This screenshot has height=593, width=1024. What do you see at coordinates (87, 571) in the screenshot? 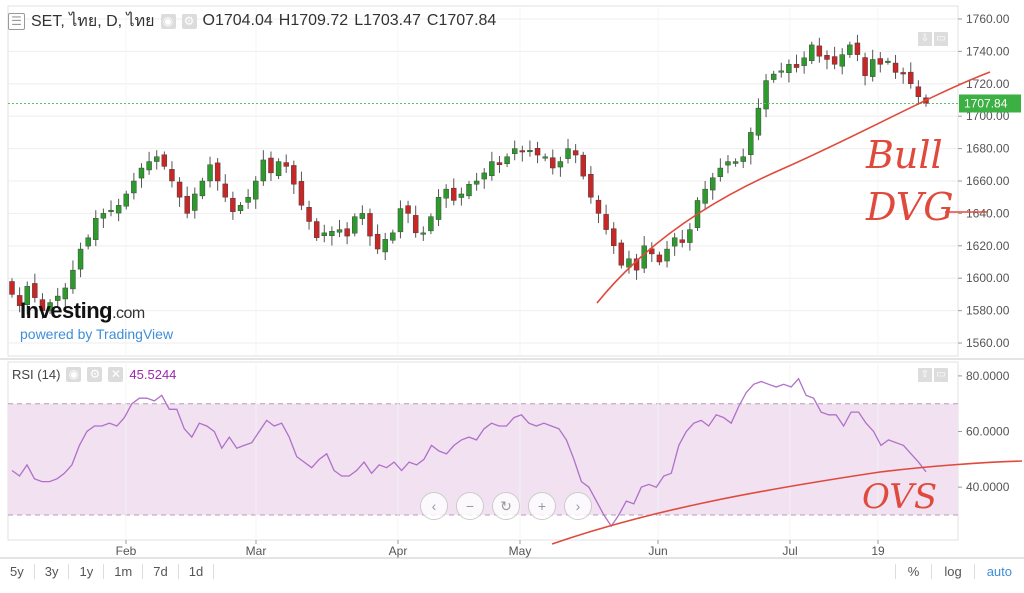
I see `timeframe-1y: 1y` at bounding box center [87, 571].